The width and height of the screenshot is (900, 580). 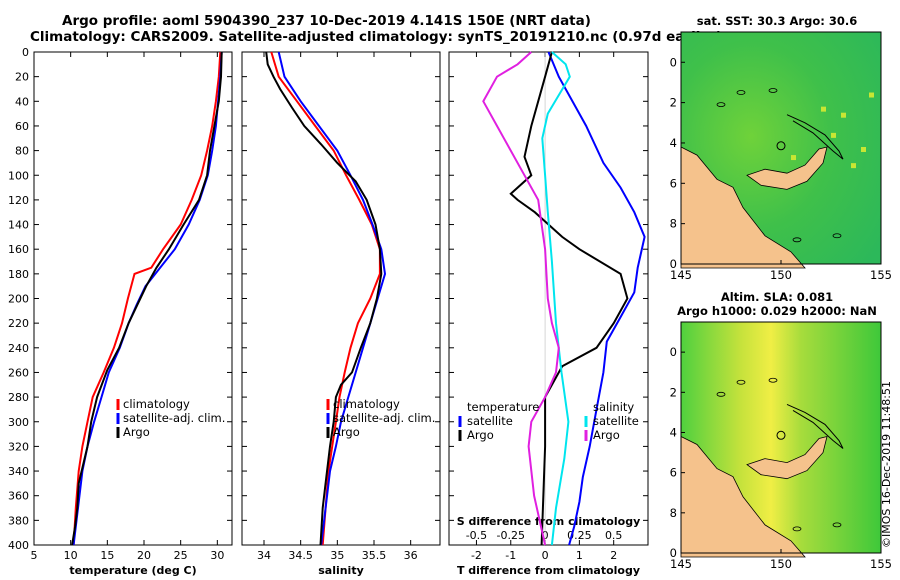 What do you see at coordinates (18, 496) in the screenshot?
I see `ytick-label: 360` at bounding box center [18, 496].